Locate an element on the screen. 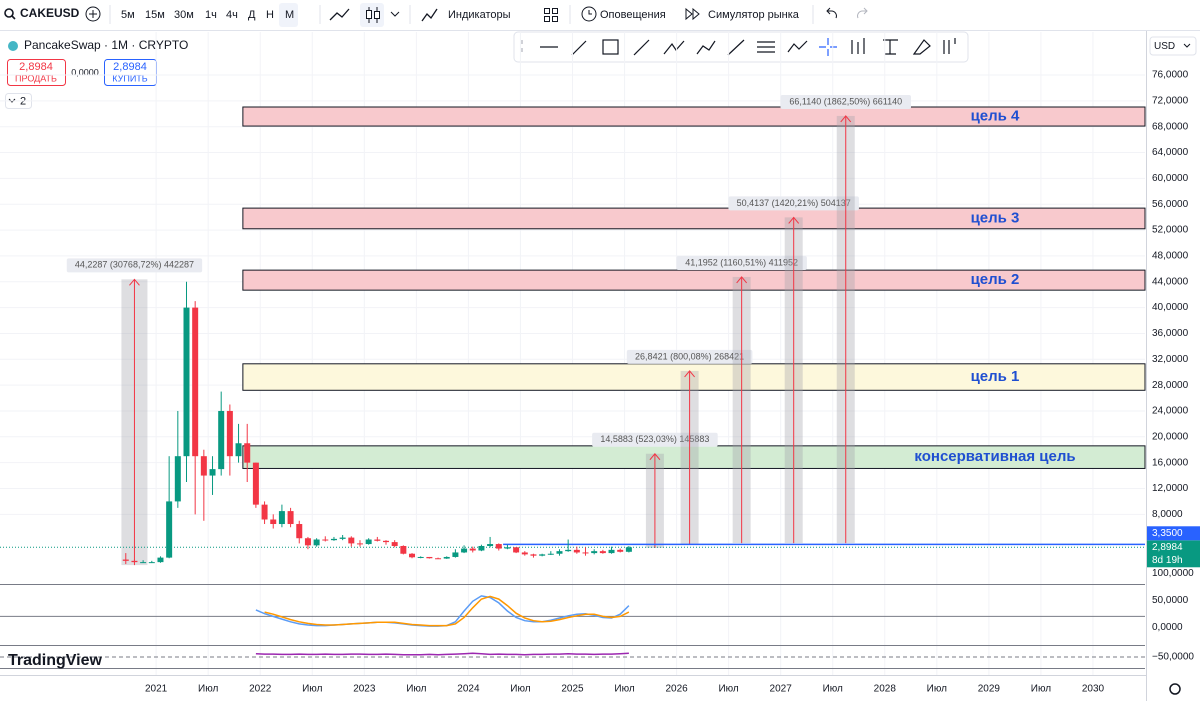  sell-button is located at coordinates (36, 72).